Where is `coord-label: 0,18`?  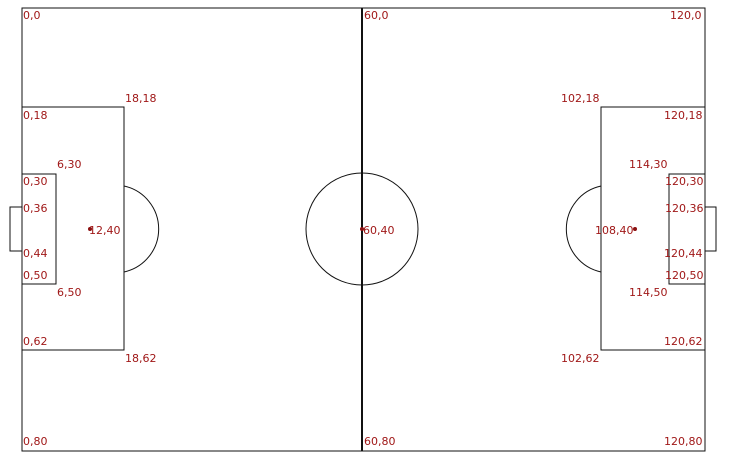
coord-label: 0,18 is located at coordinates (35, 115).